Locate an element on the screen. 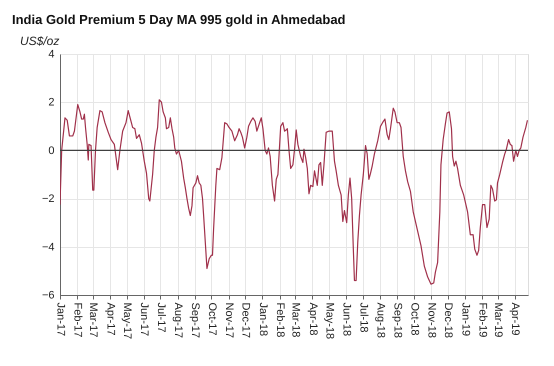 This screenshot has height=366, width=554. y-axis-title: US$/oz is located at coordinates (40, 41).